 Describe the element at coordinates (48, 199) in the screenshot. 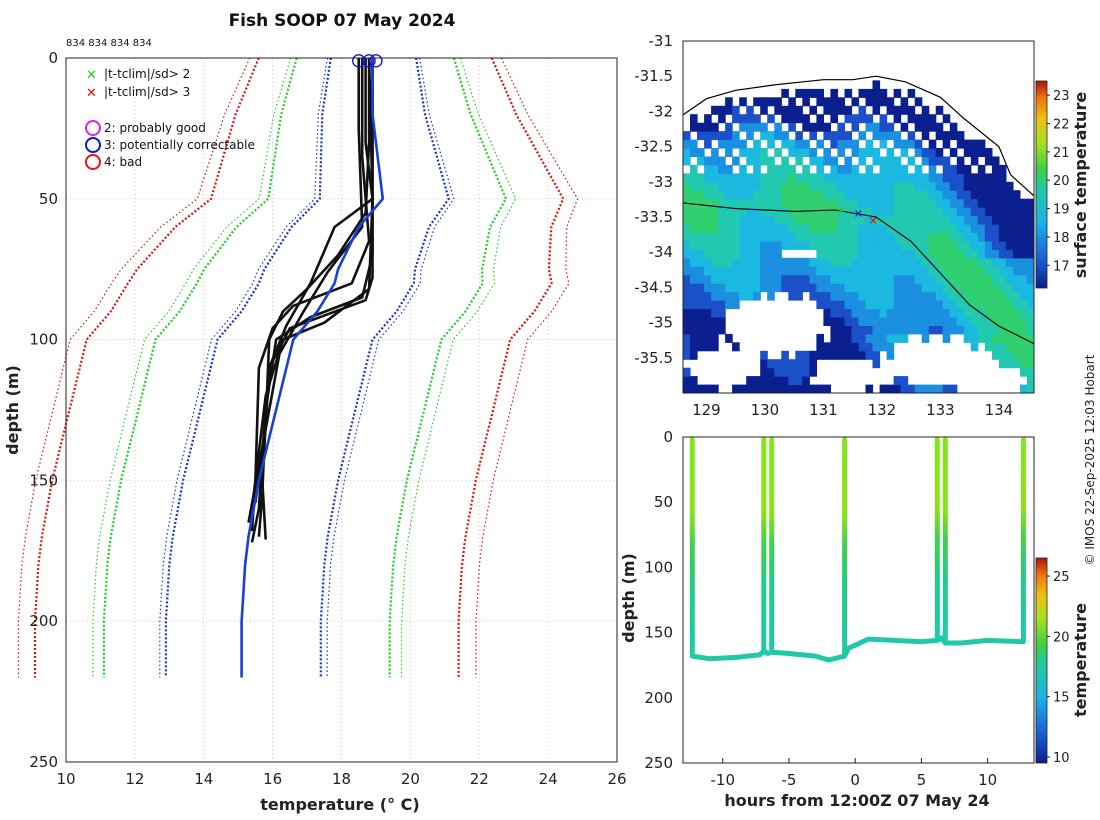

I see `profile-ytick: 50` at that location.